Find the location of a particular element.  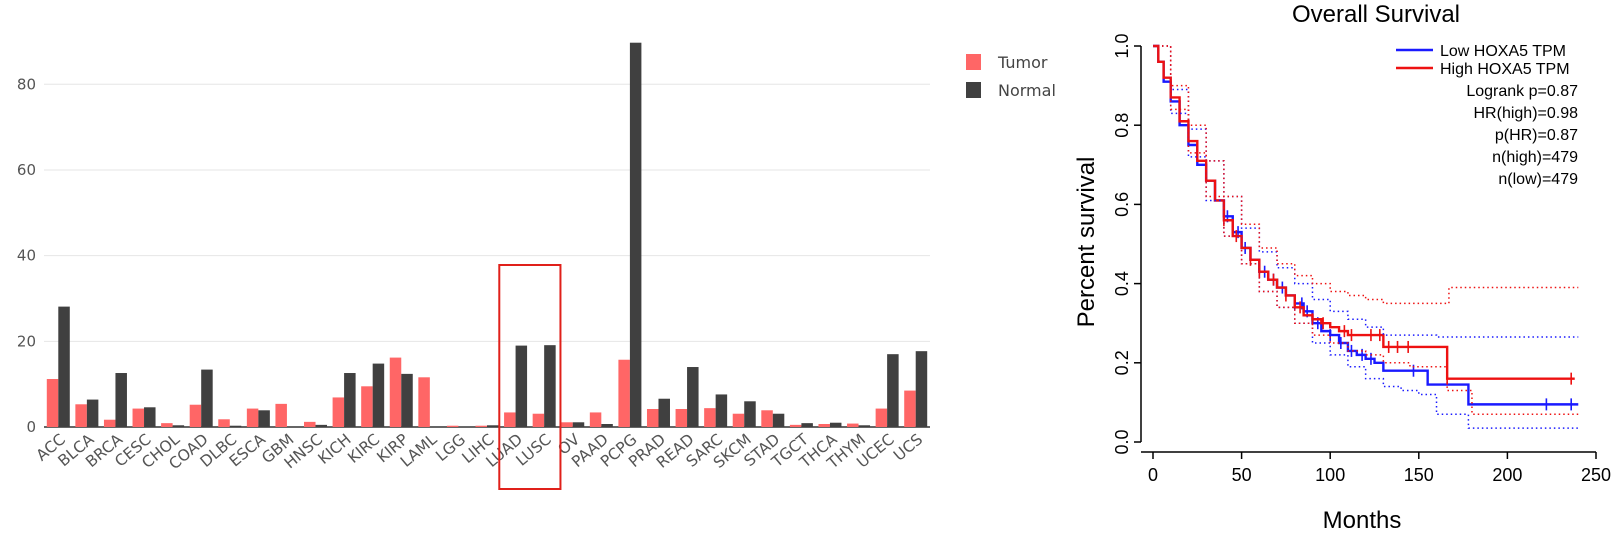

bar-tumor-chol is located at coordinates (167, 425).